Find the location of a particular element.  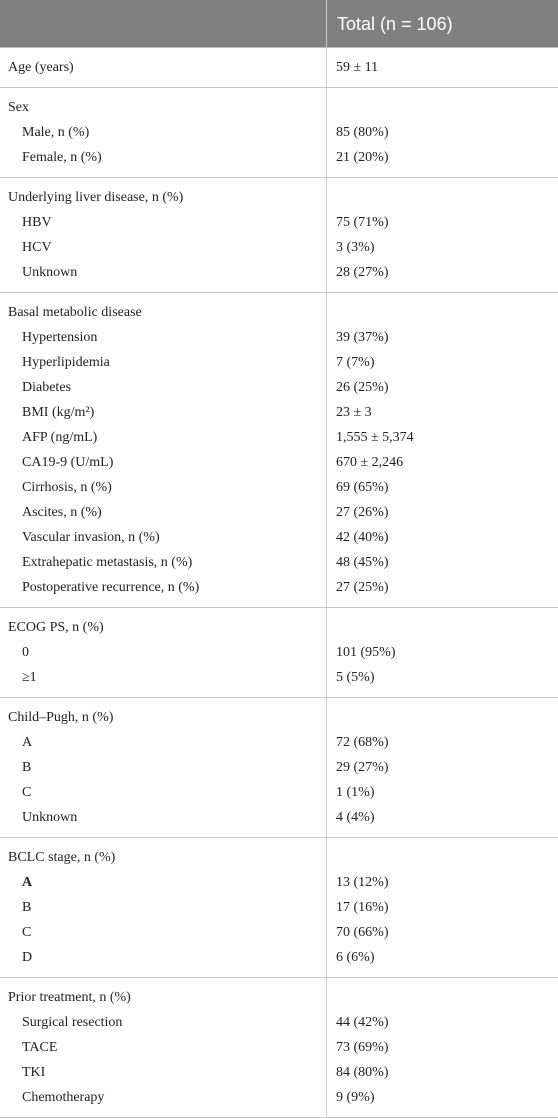

cell-value: 670 ± 2,246 is located at coordinates (370, 462).